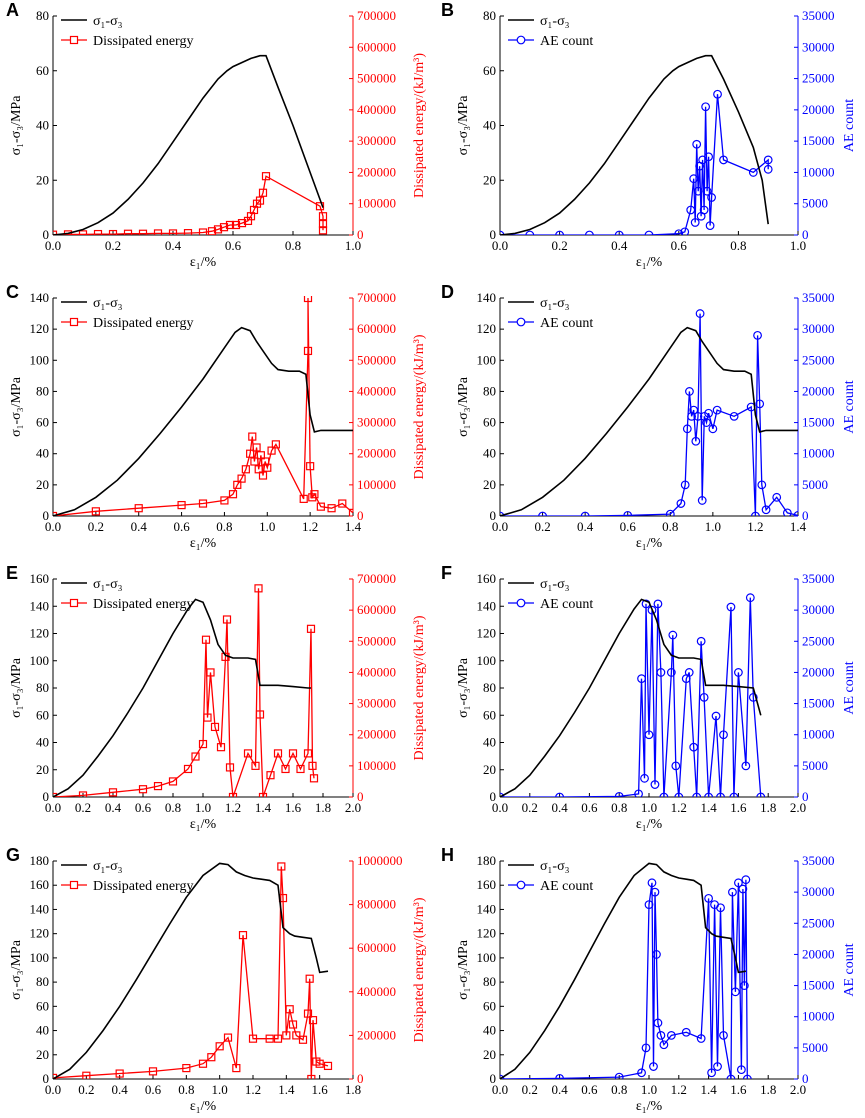 This screenshot has width=865, height=1118. Describe the element at coordinates (376, 904) in the screenshot. I see `y2-tick-label: 800000` at that location.